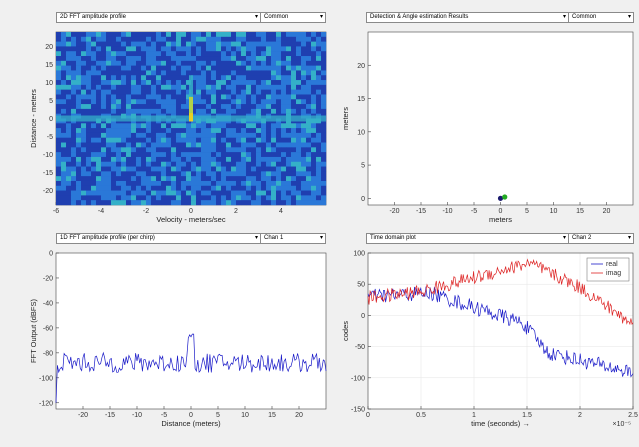  What do you see at coordinates (191, 211) in the screenshot?
I see `heatmap-x-tick-label: 0` at bounding box center [191, 211].